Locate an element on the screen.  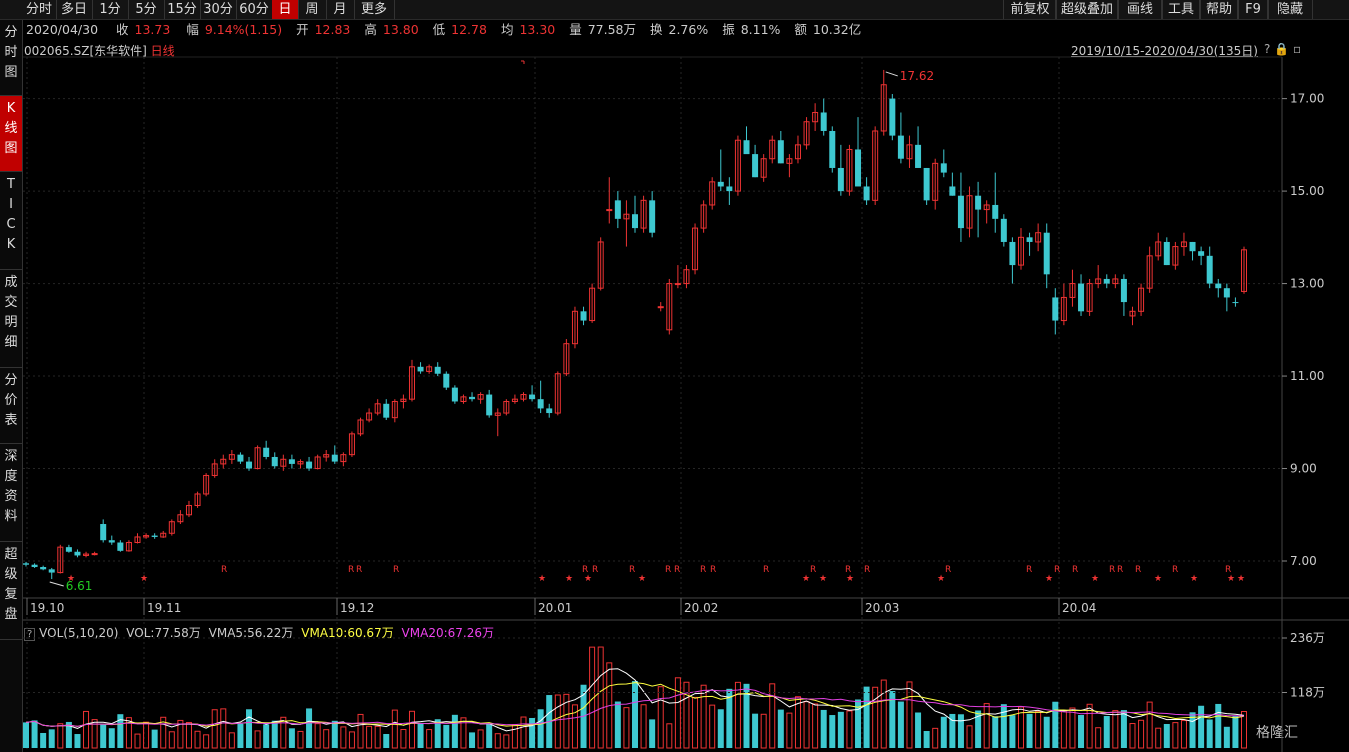
sidebar-item-6: 超级复盘 is located at coordinates (11, 591).